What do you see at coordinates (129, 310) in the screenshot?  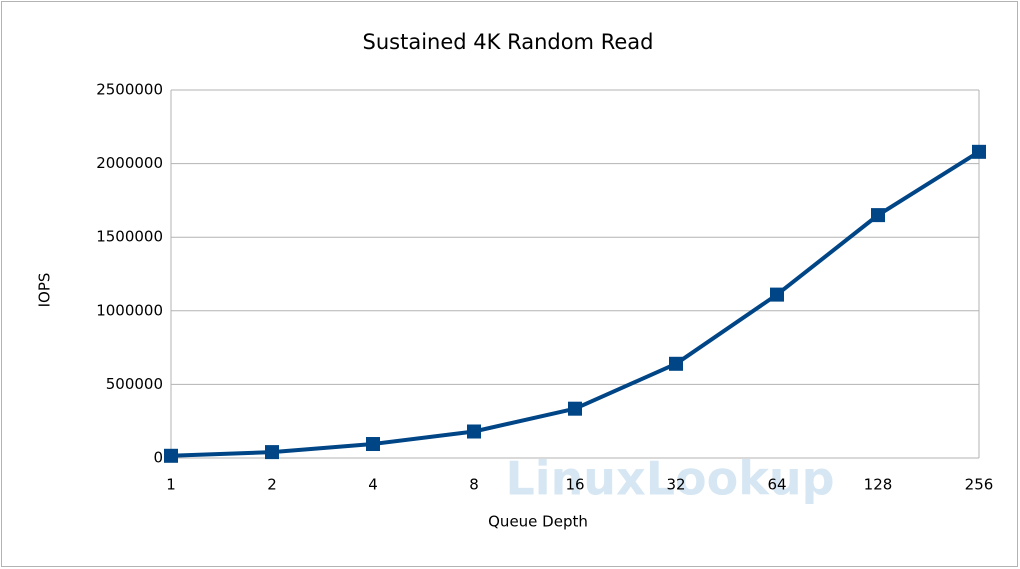 I see `y-tick-label: 1000000` at bounding box center [129, 310].